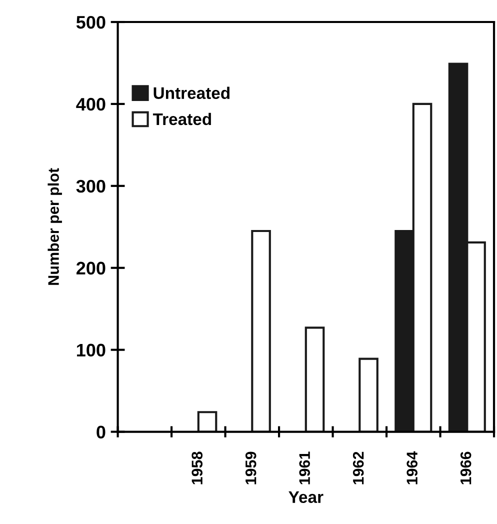 This screenshot has height=524, width=497. What do you see at coordinates (91, 22) in the screenshot?
I see `y-tick-label: 500` at bounding box center [91, 22].